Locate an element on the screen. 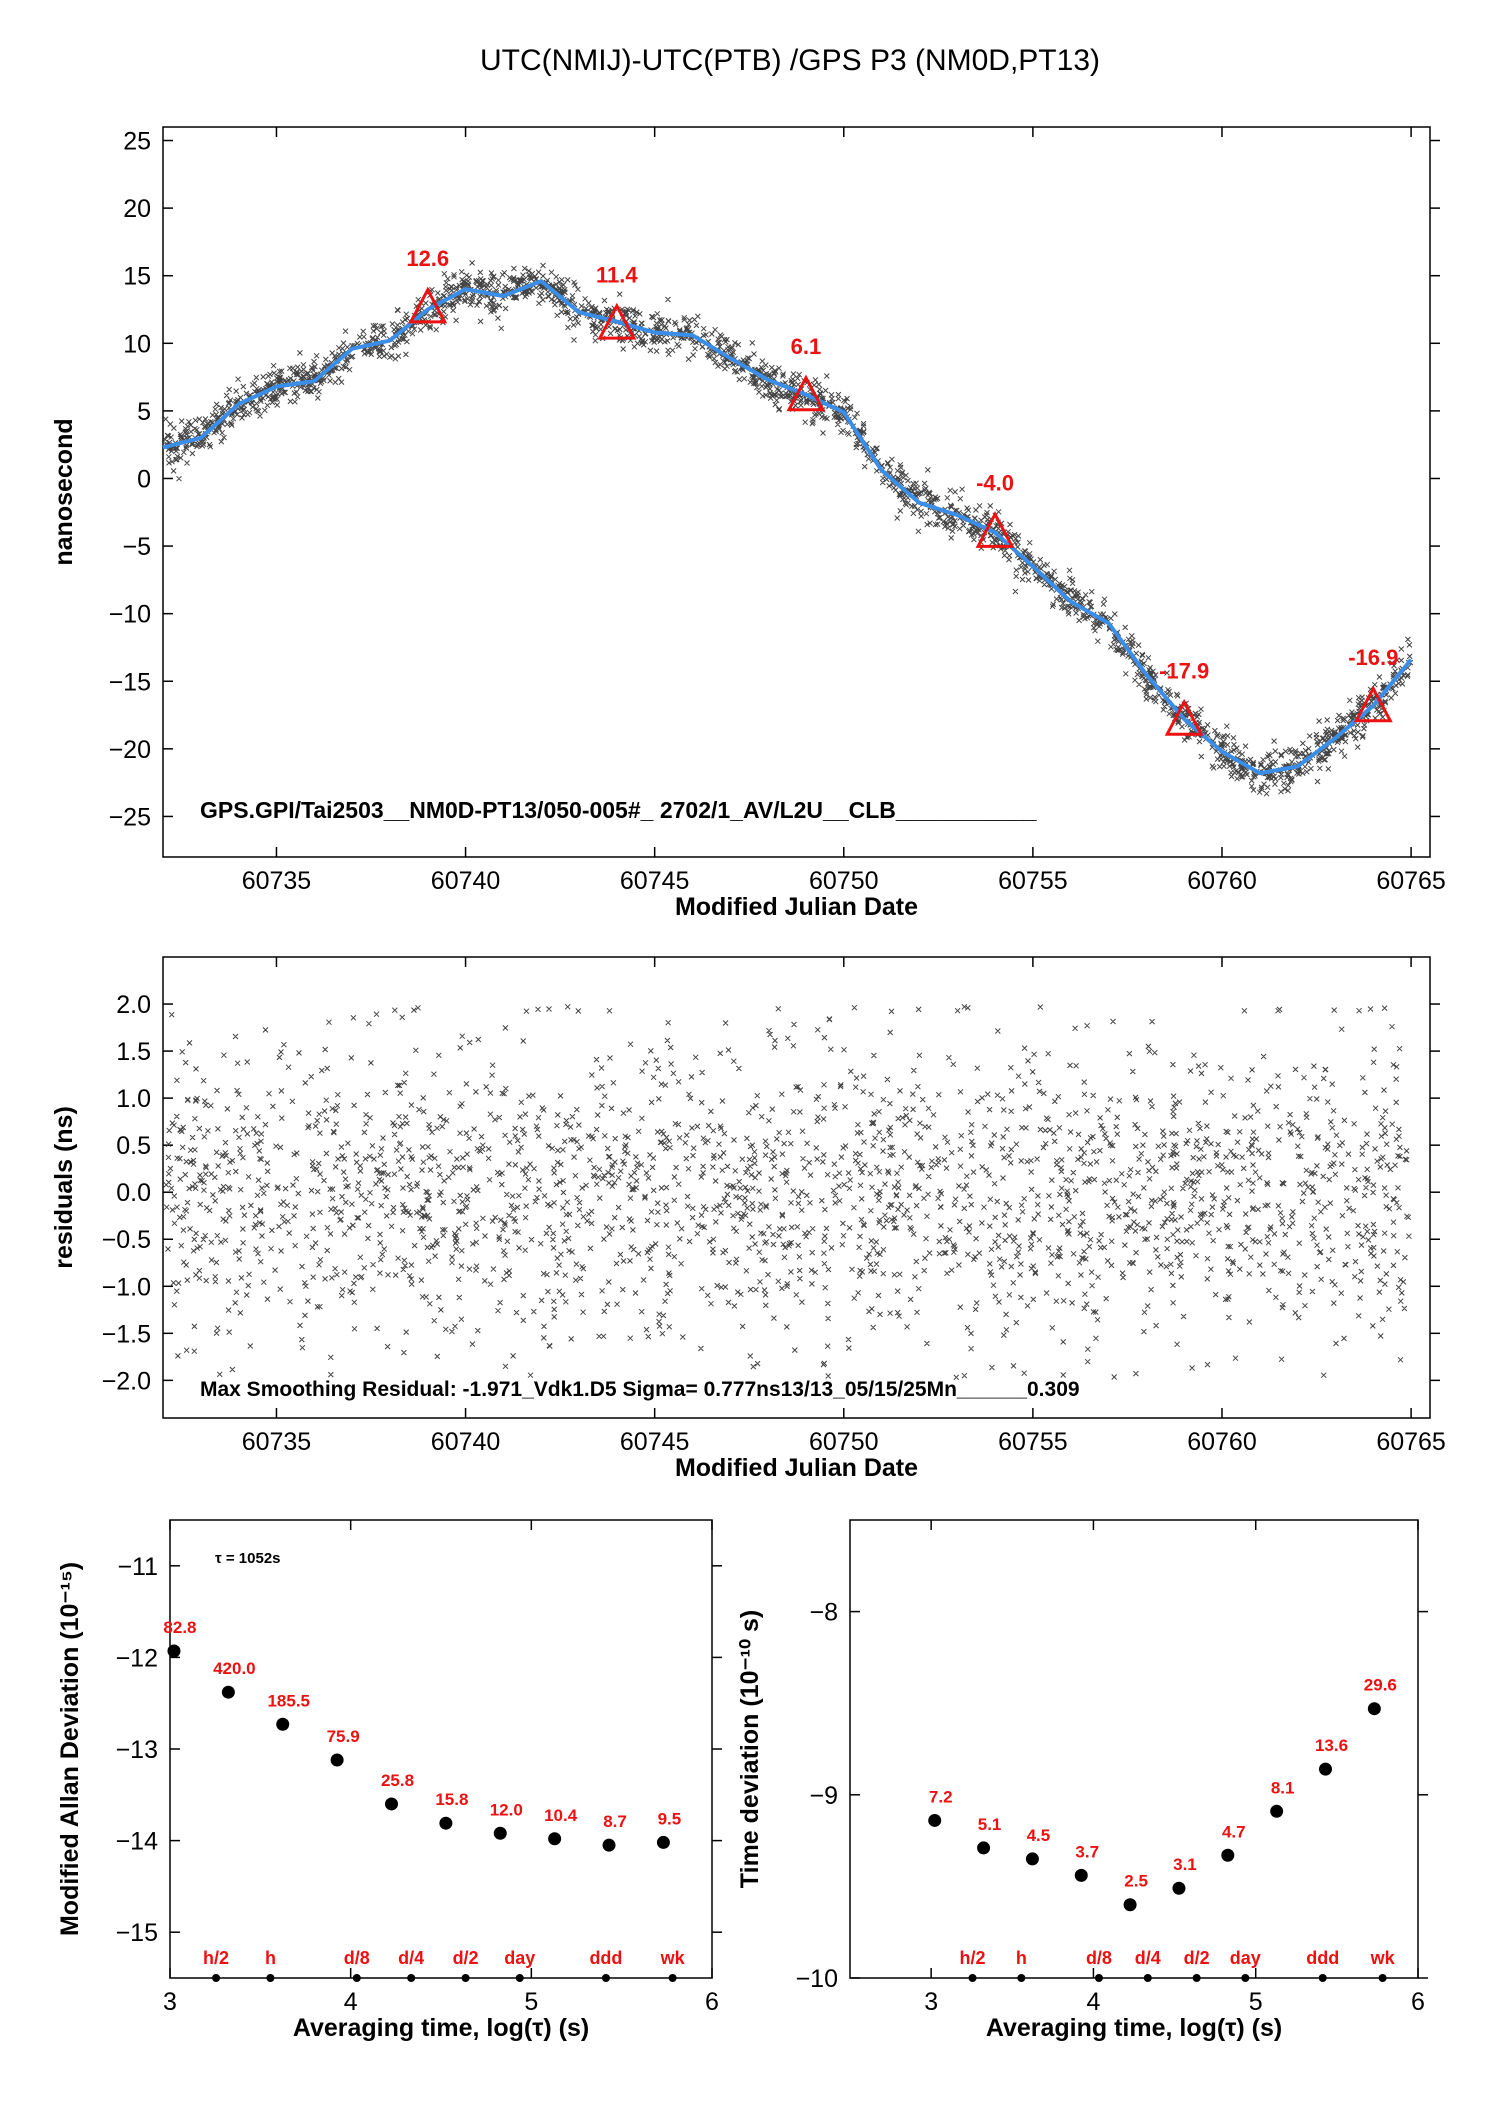  y-tick-label: −11 is located at coordinates (137, 1567).